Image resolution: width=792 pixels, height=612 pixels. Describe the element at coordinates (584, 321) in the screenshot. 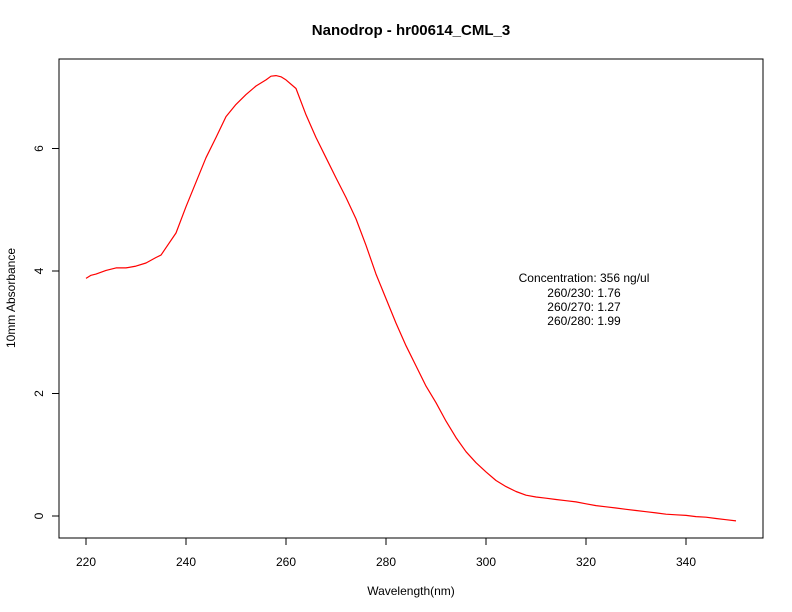

I see `ratio-260-280-text: 260/280: 1.99` at that location.